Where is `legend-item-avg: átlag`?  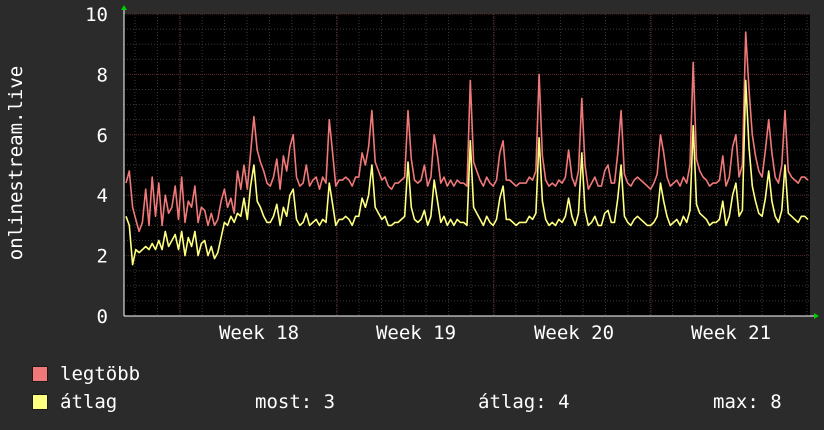
legend-item-avg: átlag is located at coordinates (74, 402).